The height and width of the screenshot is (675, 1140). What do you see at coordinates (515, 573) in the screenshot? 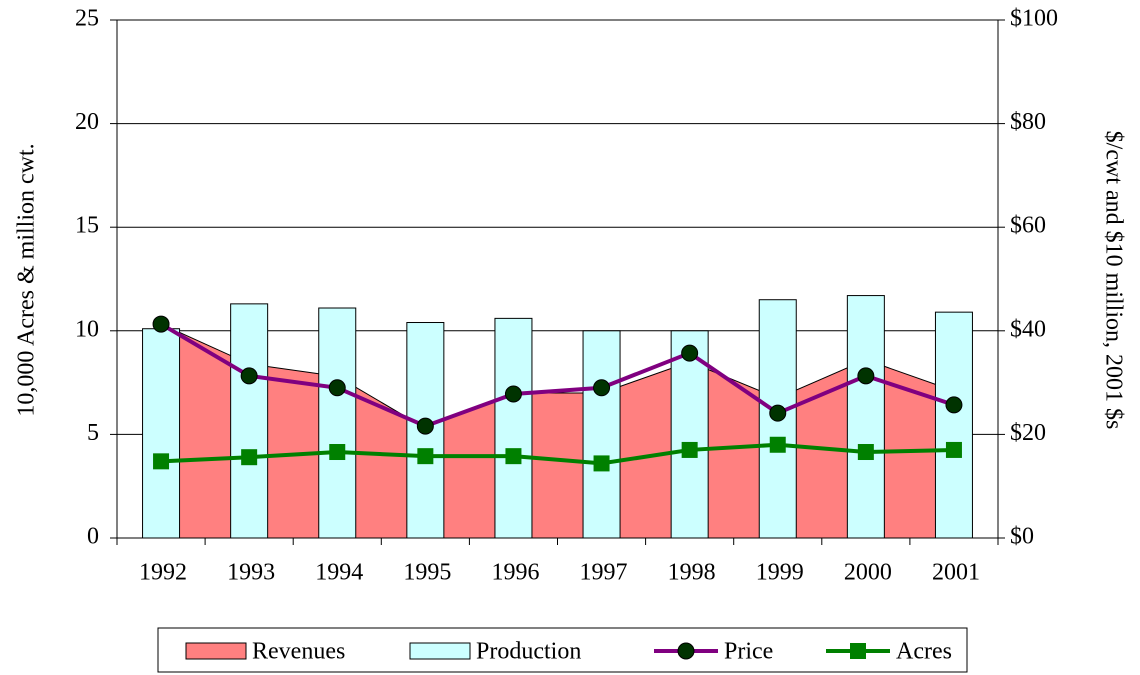
I see `x-tick-label: 1996` at bounding box center [515, 573].